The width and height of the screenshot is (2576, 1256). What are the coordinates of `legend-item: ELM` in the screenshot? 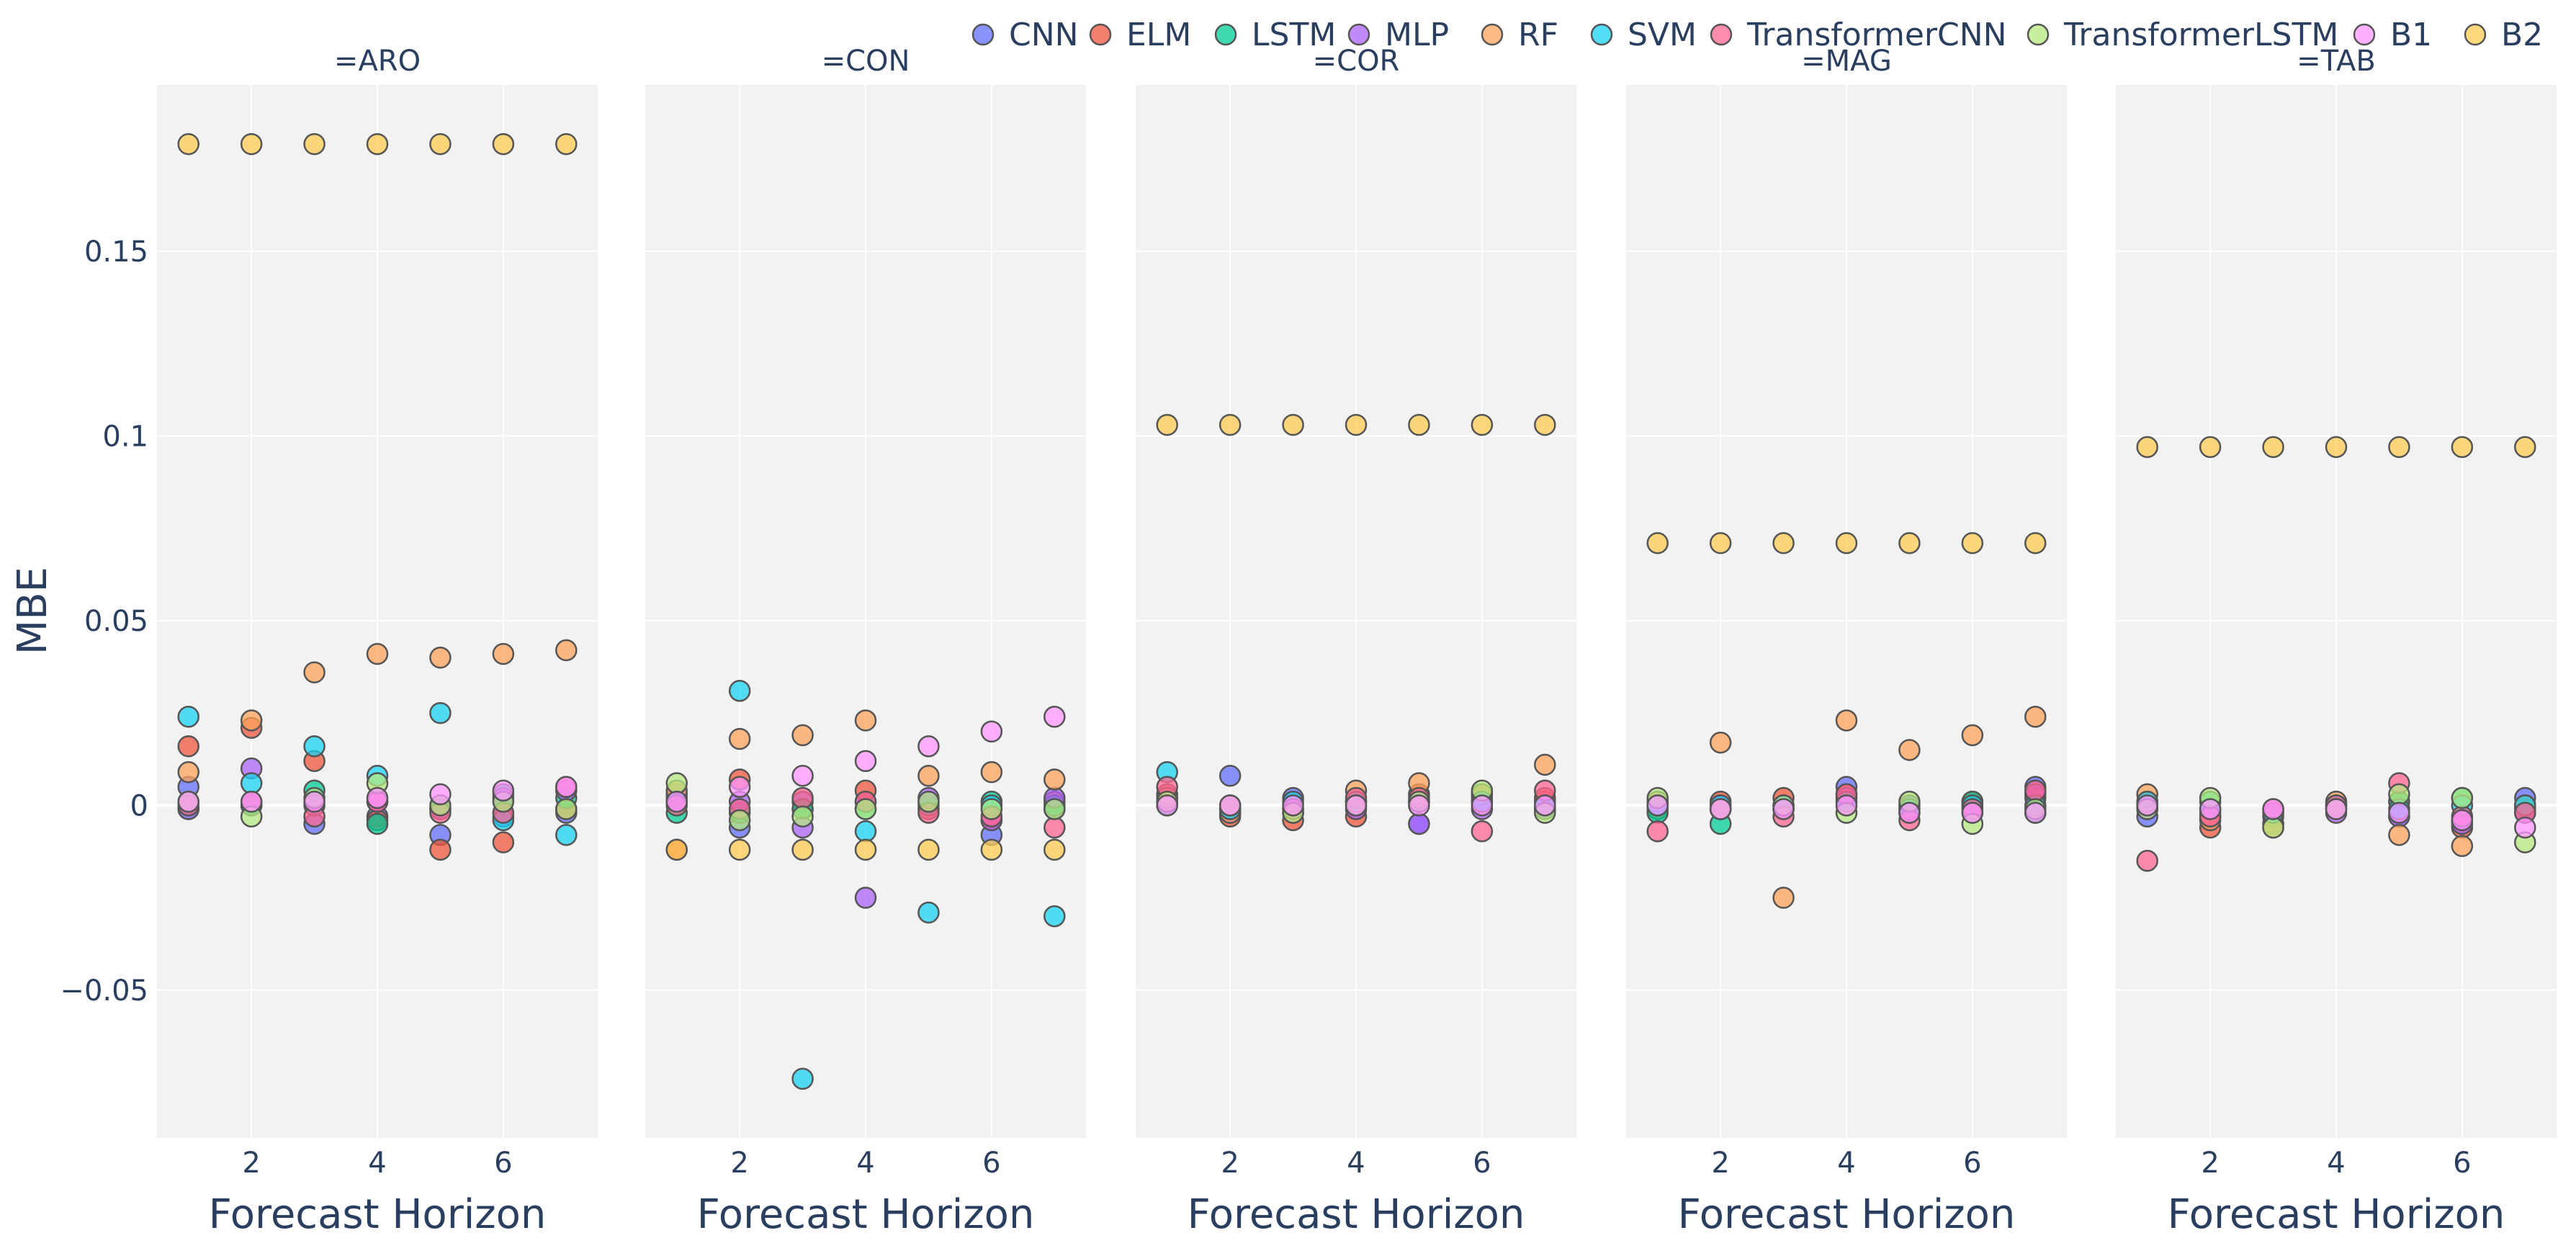 It's located at (1140, 35).